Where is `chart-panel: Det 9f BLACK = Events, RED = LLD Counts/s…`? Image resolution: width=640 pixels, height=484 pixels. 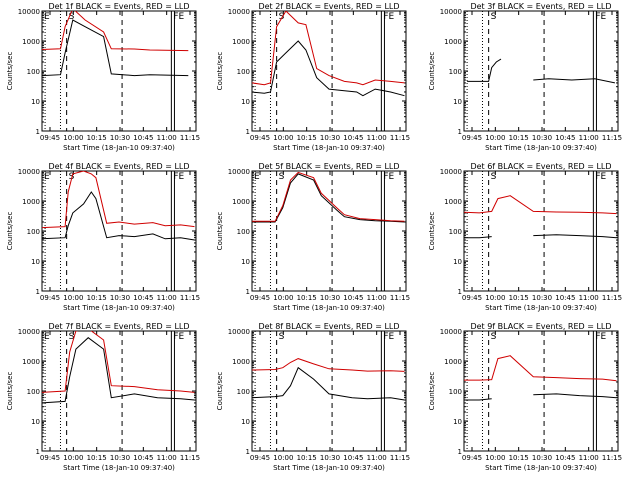
chart-panel: Det 9f BLACK = Events, RED = LLD Counts/s… is located at coordinates (525, 397).